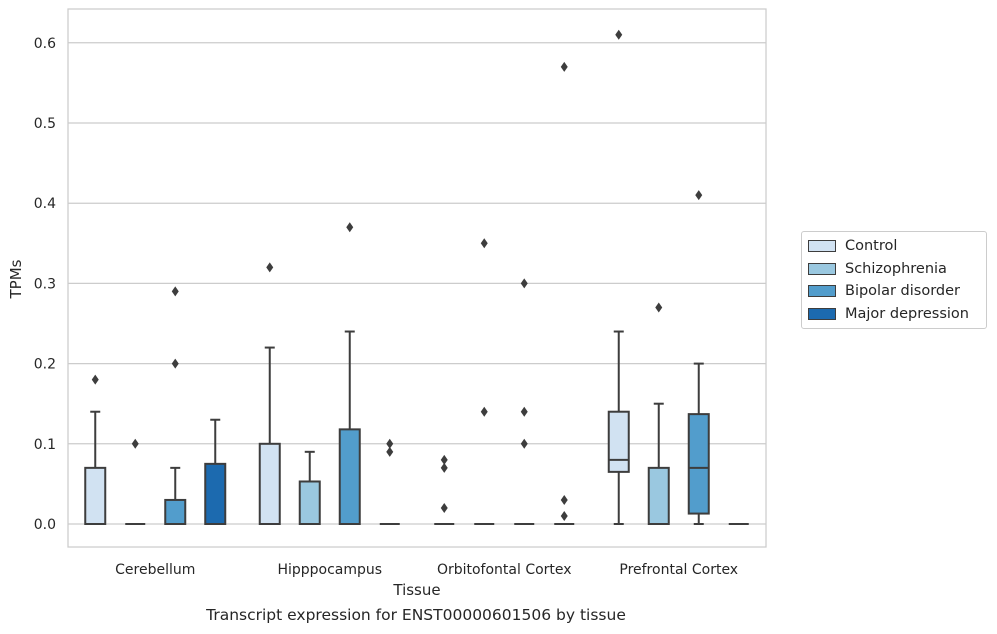 Image resolution: width=997 pixels, height=634 pixels. I want to click on y-axis-title: TPMs, so click(16, 279).